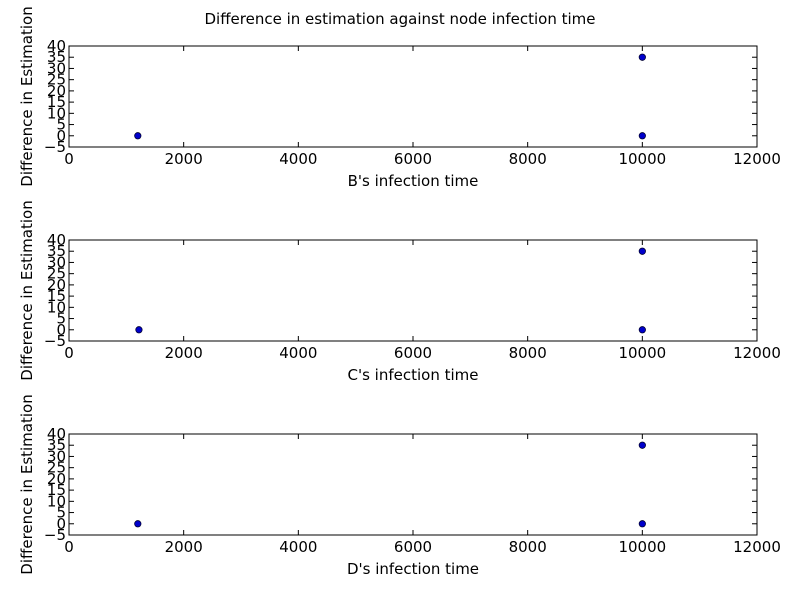 Image resolution: width=800 pixels, height=600 pixels. I want to click on x-axis-label: C's infection time, so click(412, 375).